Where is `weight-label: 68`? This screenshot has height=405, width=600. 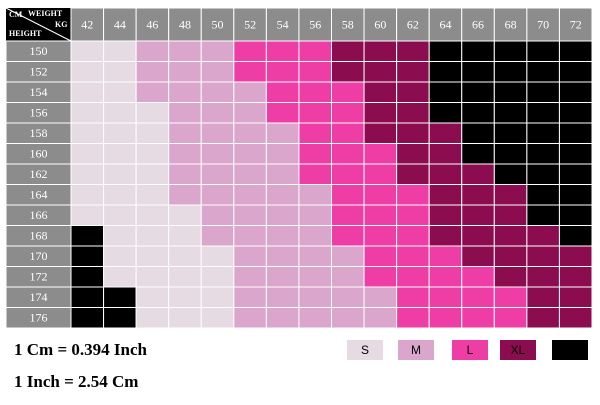 weight-label: 68 is located at coordinates (511, 24).